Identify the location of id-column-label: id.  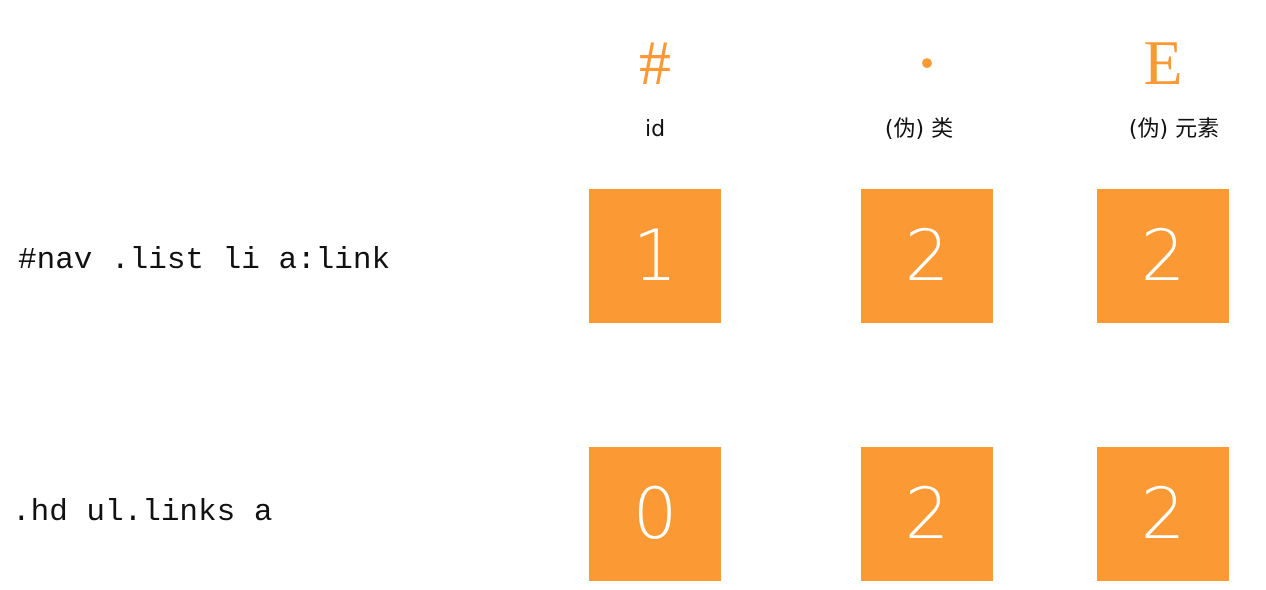
(655, 129).